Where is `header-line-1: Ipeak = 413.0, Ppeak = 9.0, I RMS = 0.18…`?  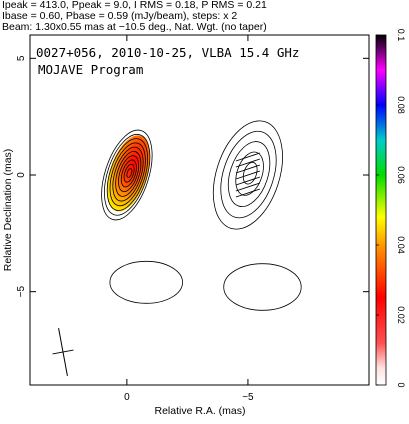
header-line-1: Ipeak = 413.0, Ppeak = 9.0, I RMS = 0.18… is located at coordinates (134, 5).